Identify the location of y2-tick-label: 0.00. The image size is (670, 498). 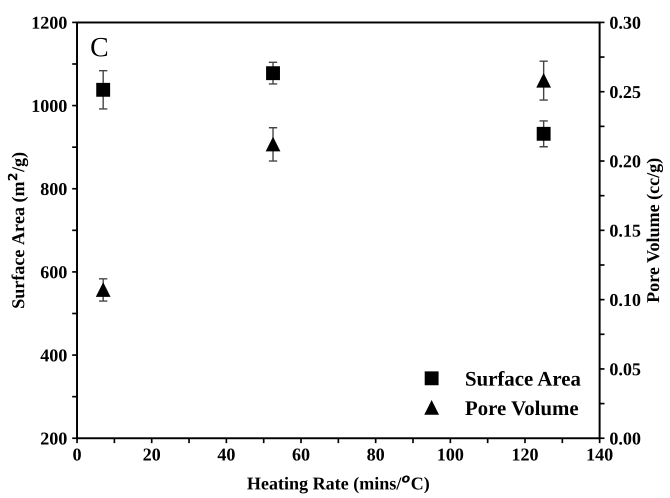
(625, 438).